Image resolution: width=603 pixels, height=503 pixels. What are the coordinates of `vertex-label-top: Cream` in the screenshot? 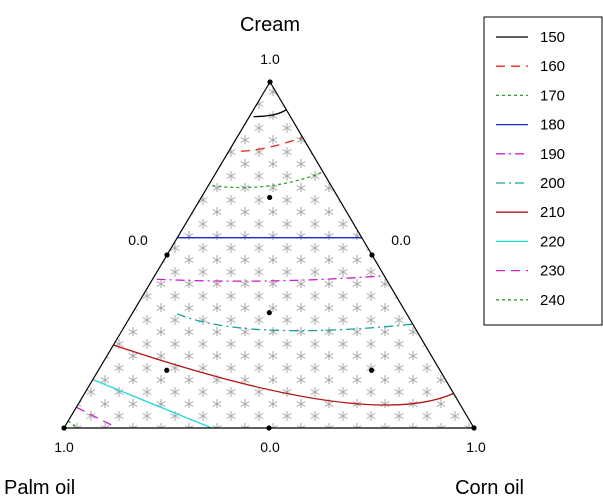 It's located at (270, 25).